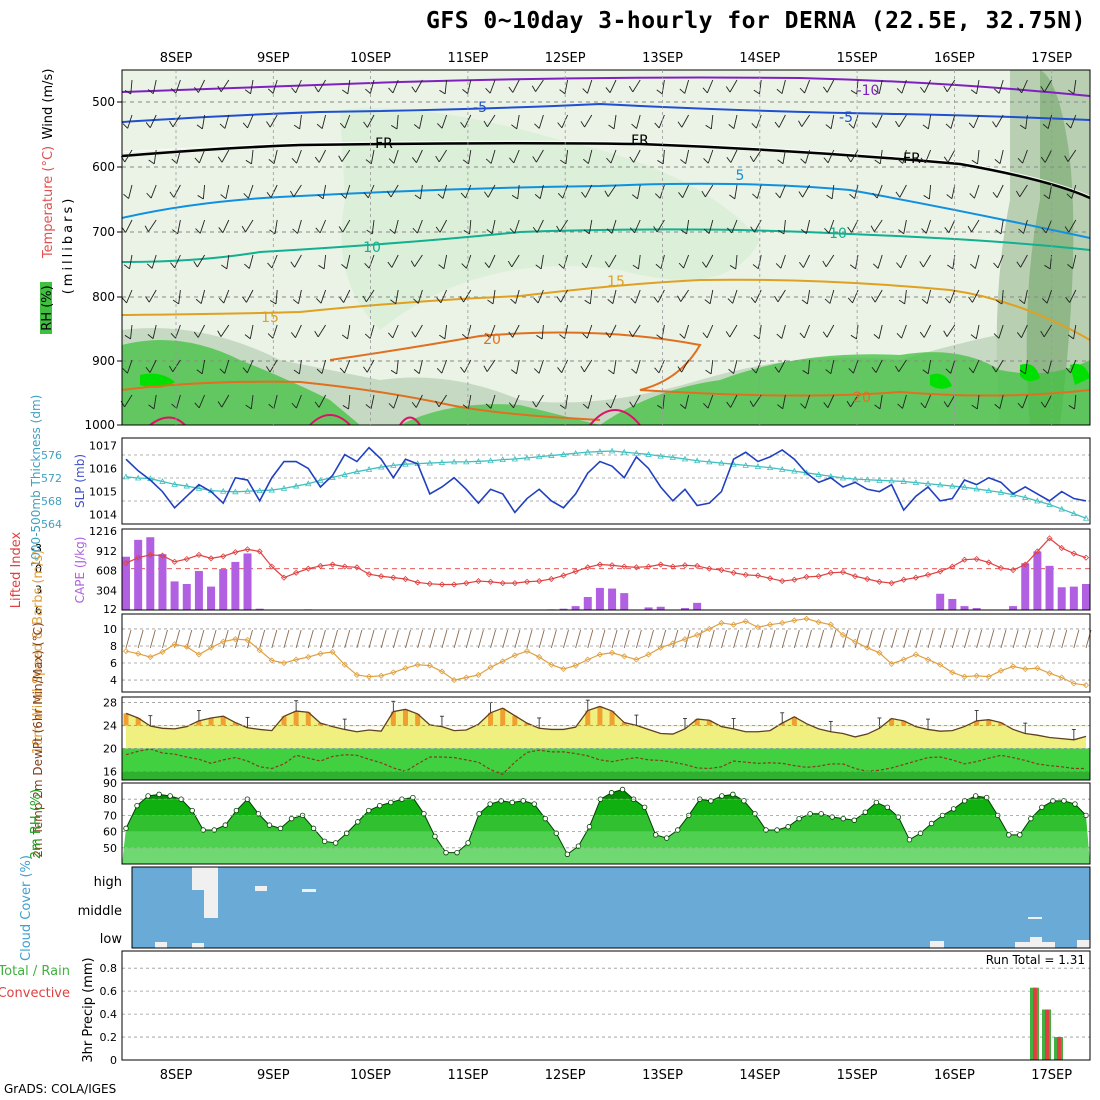  What do you see at coordinates (176, 1075) in the screenshot?
I see `date-tick-bottom: 8SEP` at bounding box center [176, 1075].